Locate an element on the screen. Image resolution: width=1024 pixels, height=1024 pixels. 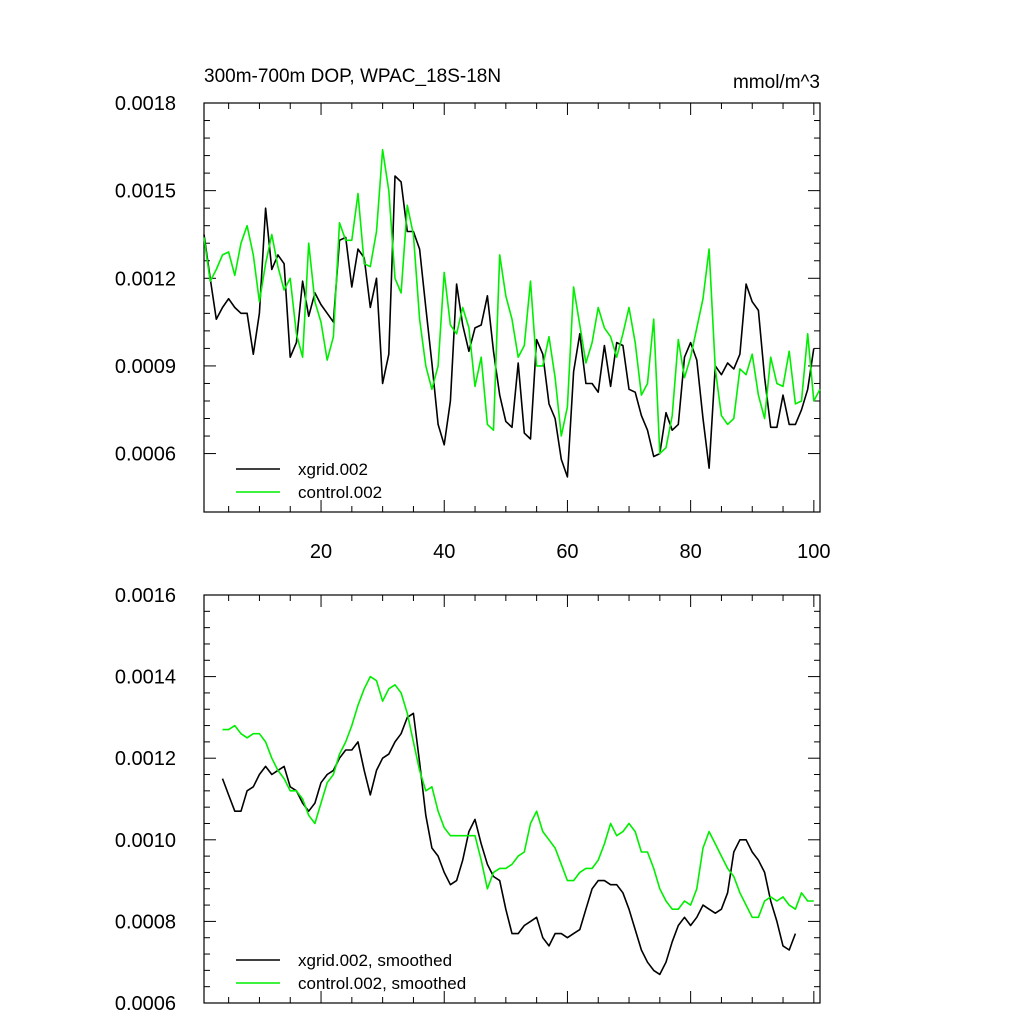
y-tick-label: 0.0016 is located at coordinates (145, 596).